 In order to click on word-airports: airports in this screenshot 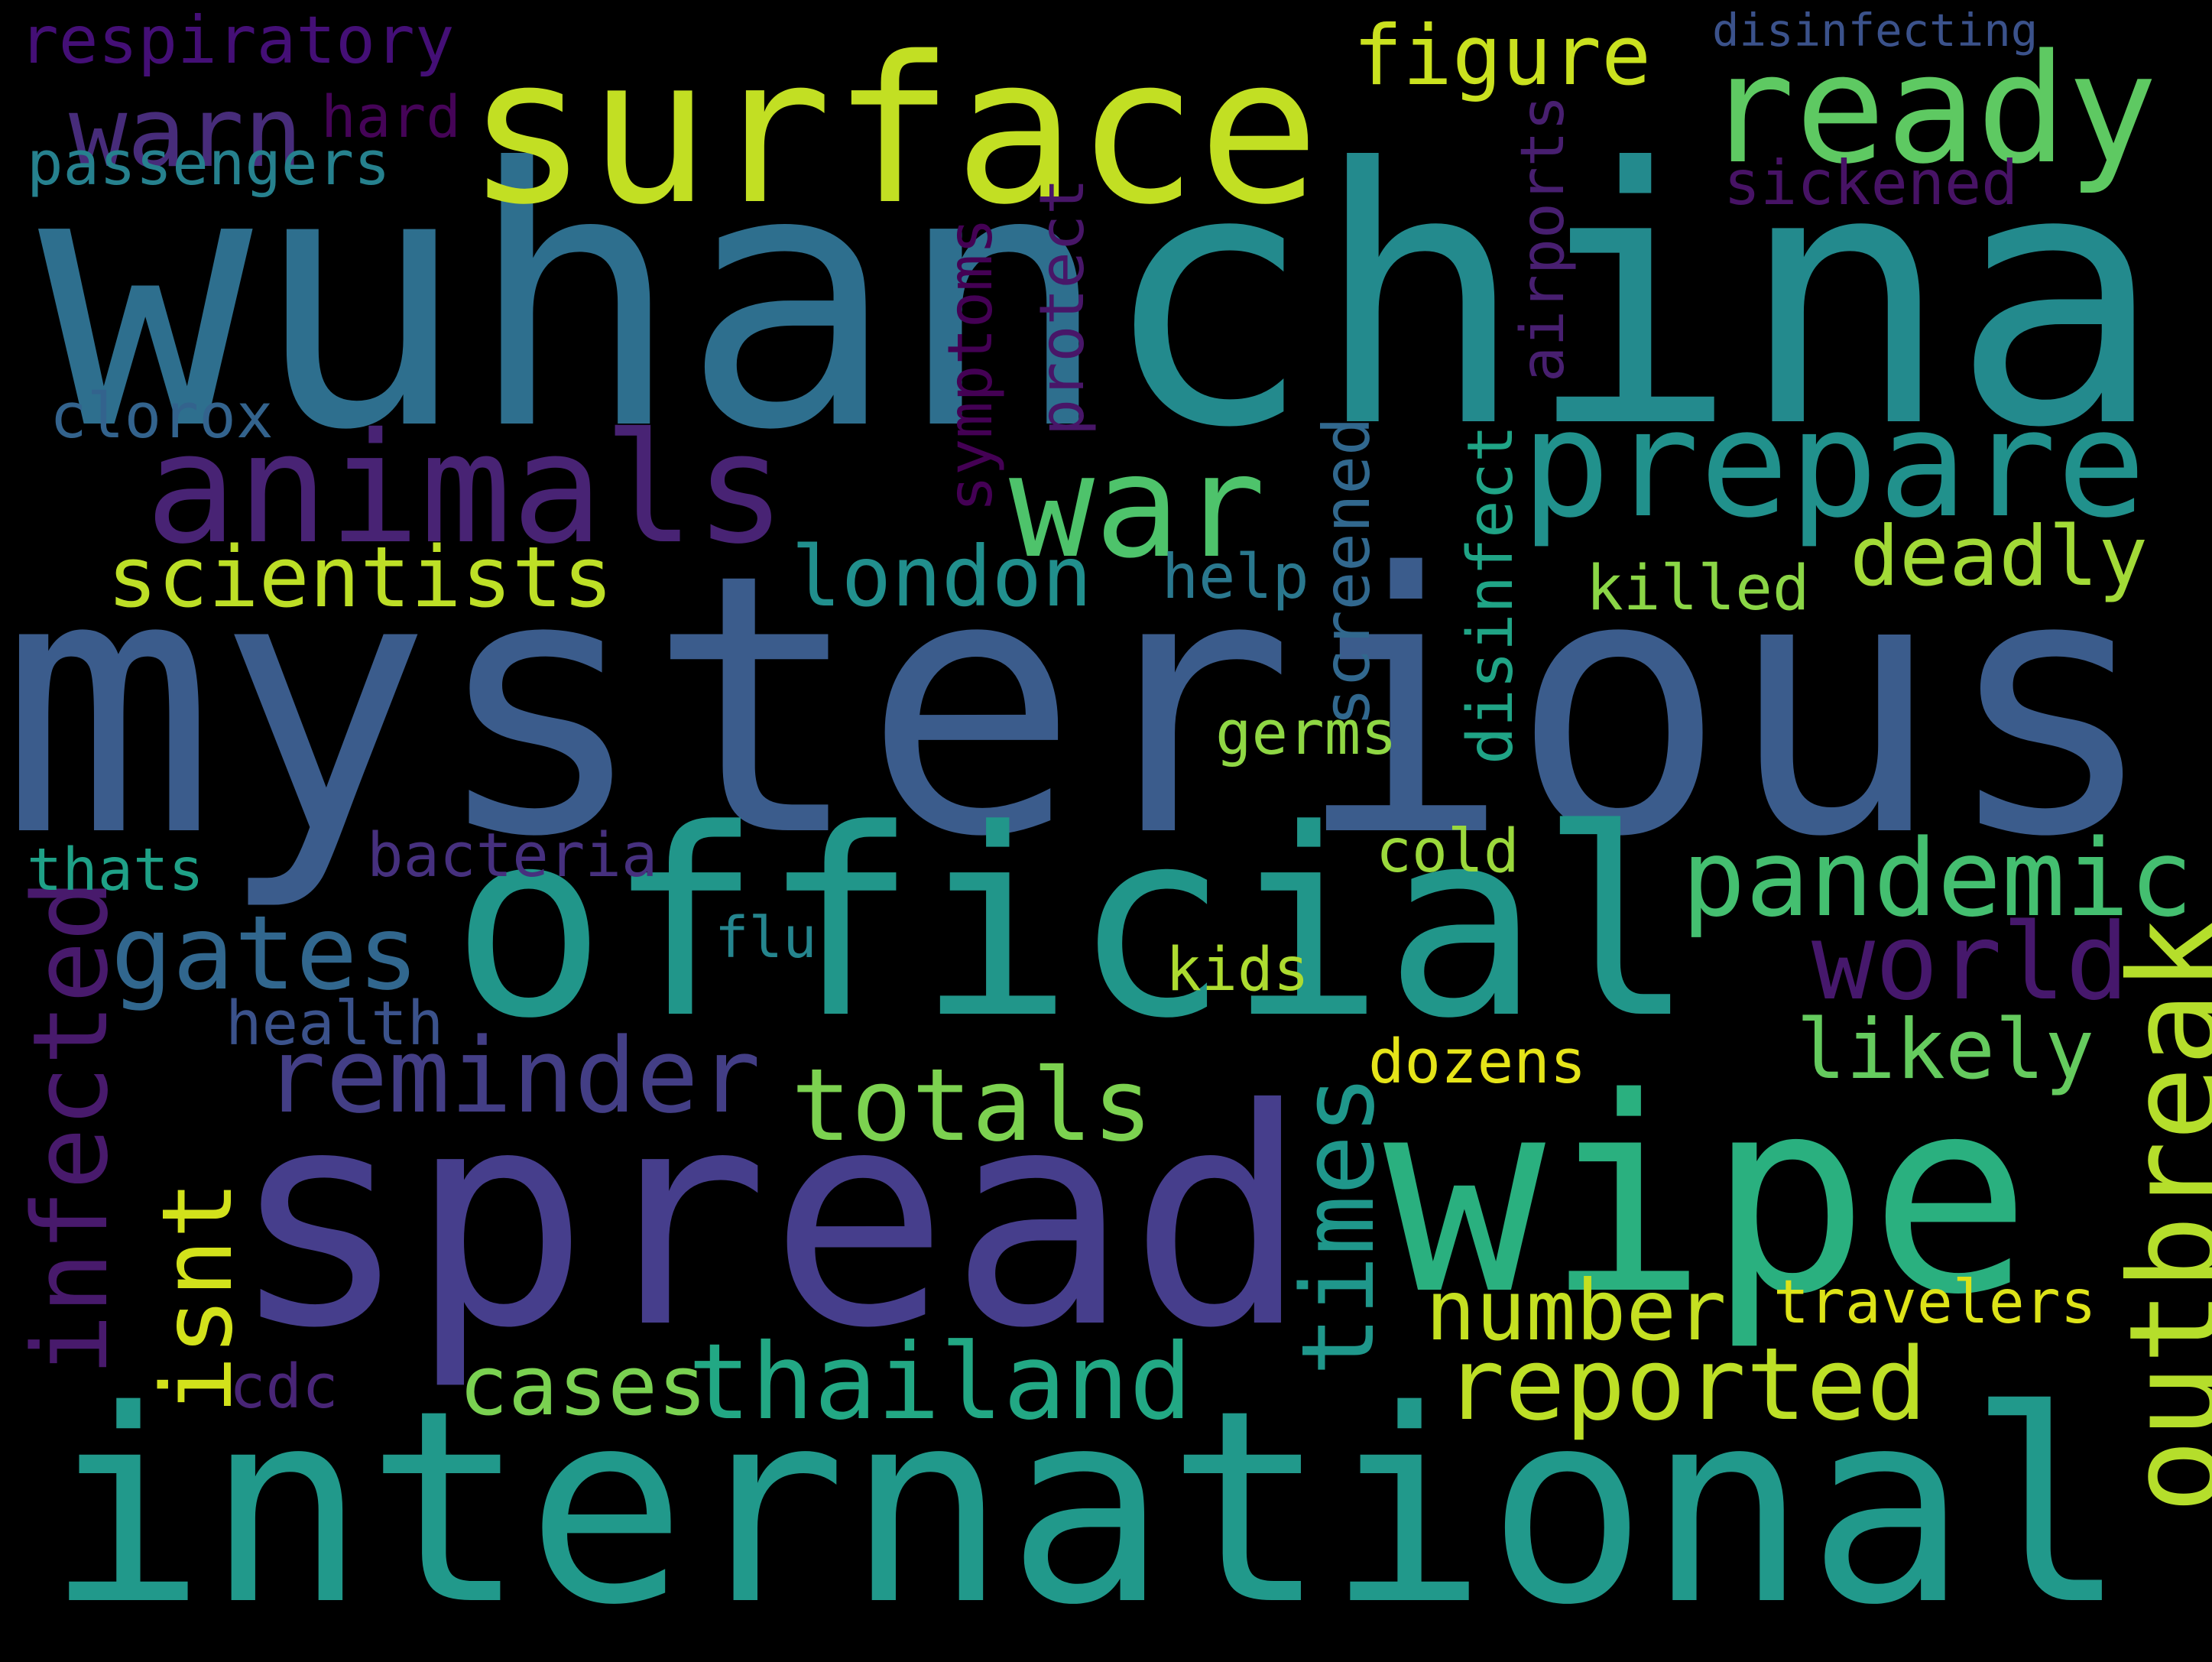, I will do `click(1543, 238)`.